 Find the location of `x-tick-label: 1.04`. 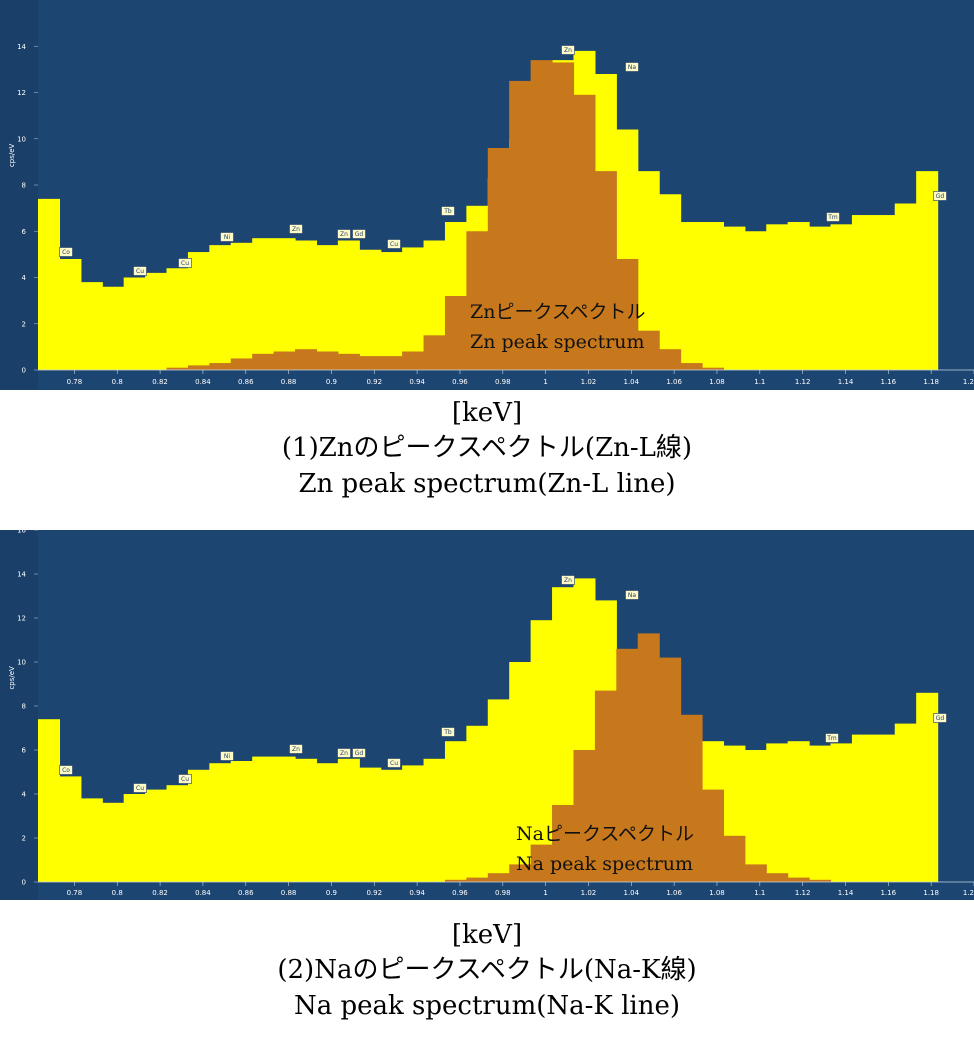

x-tick-label: 1.04 is located at coordinates (632, 893).